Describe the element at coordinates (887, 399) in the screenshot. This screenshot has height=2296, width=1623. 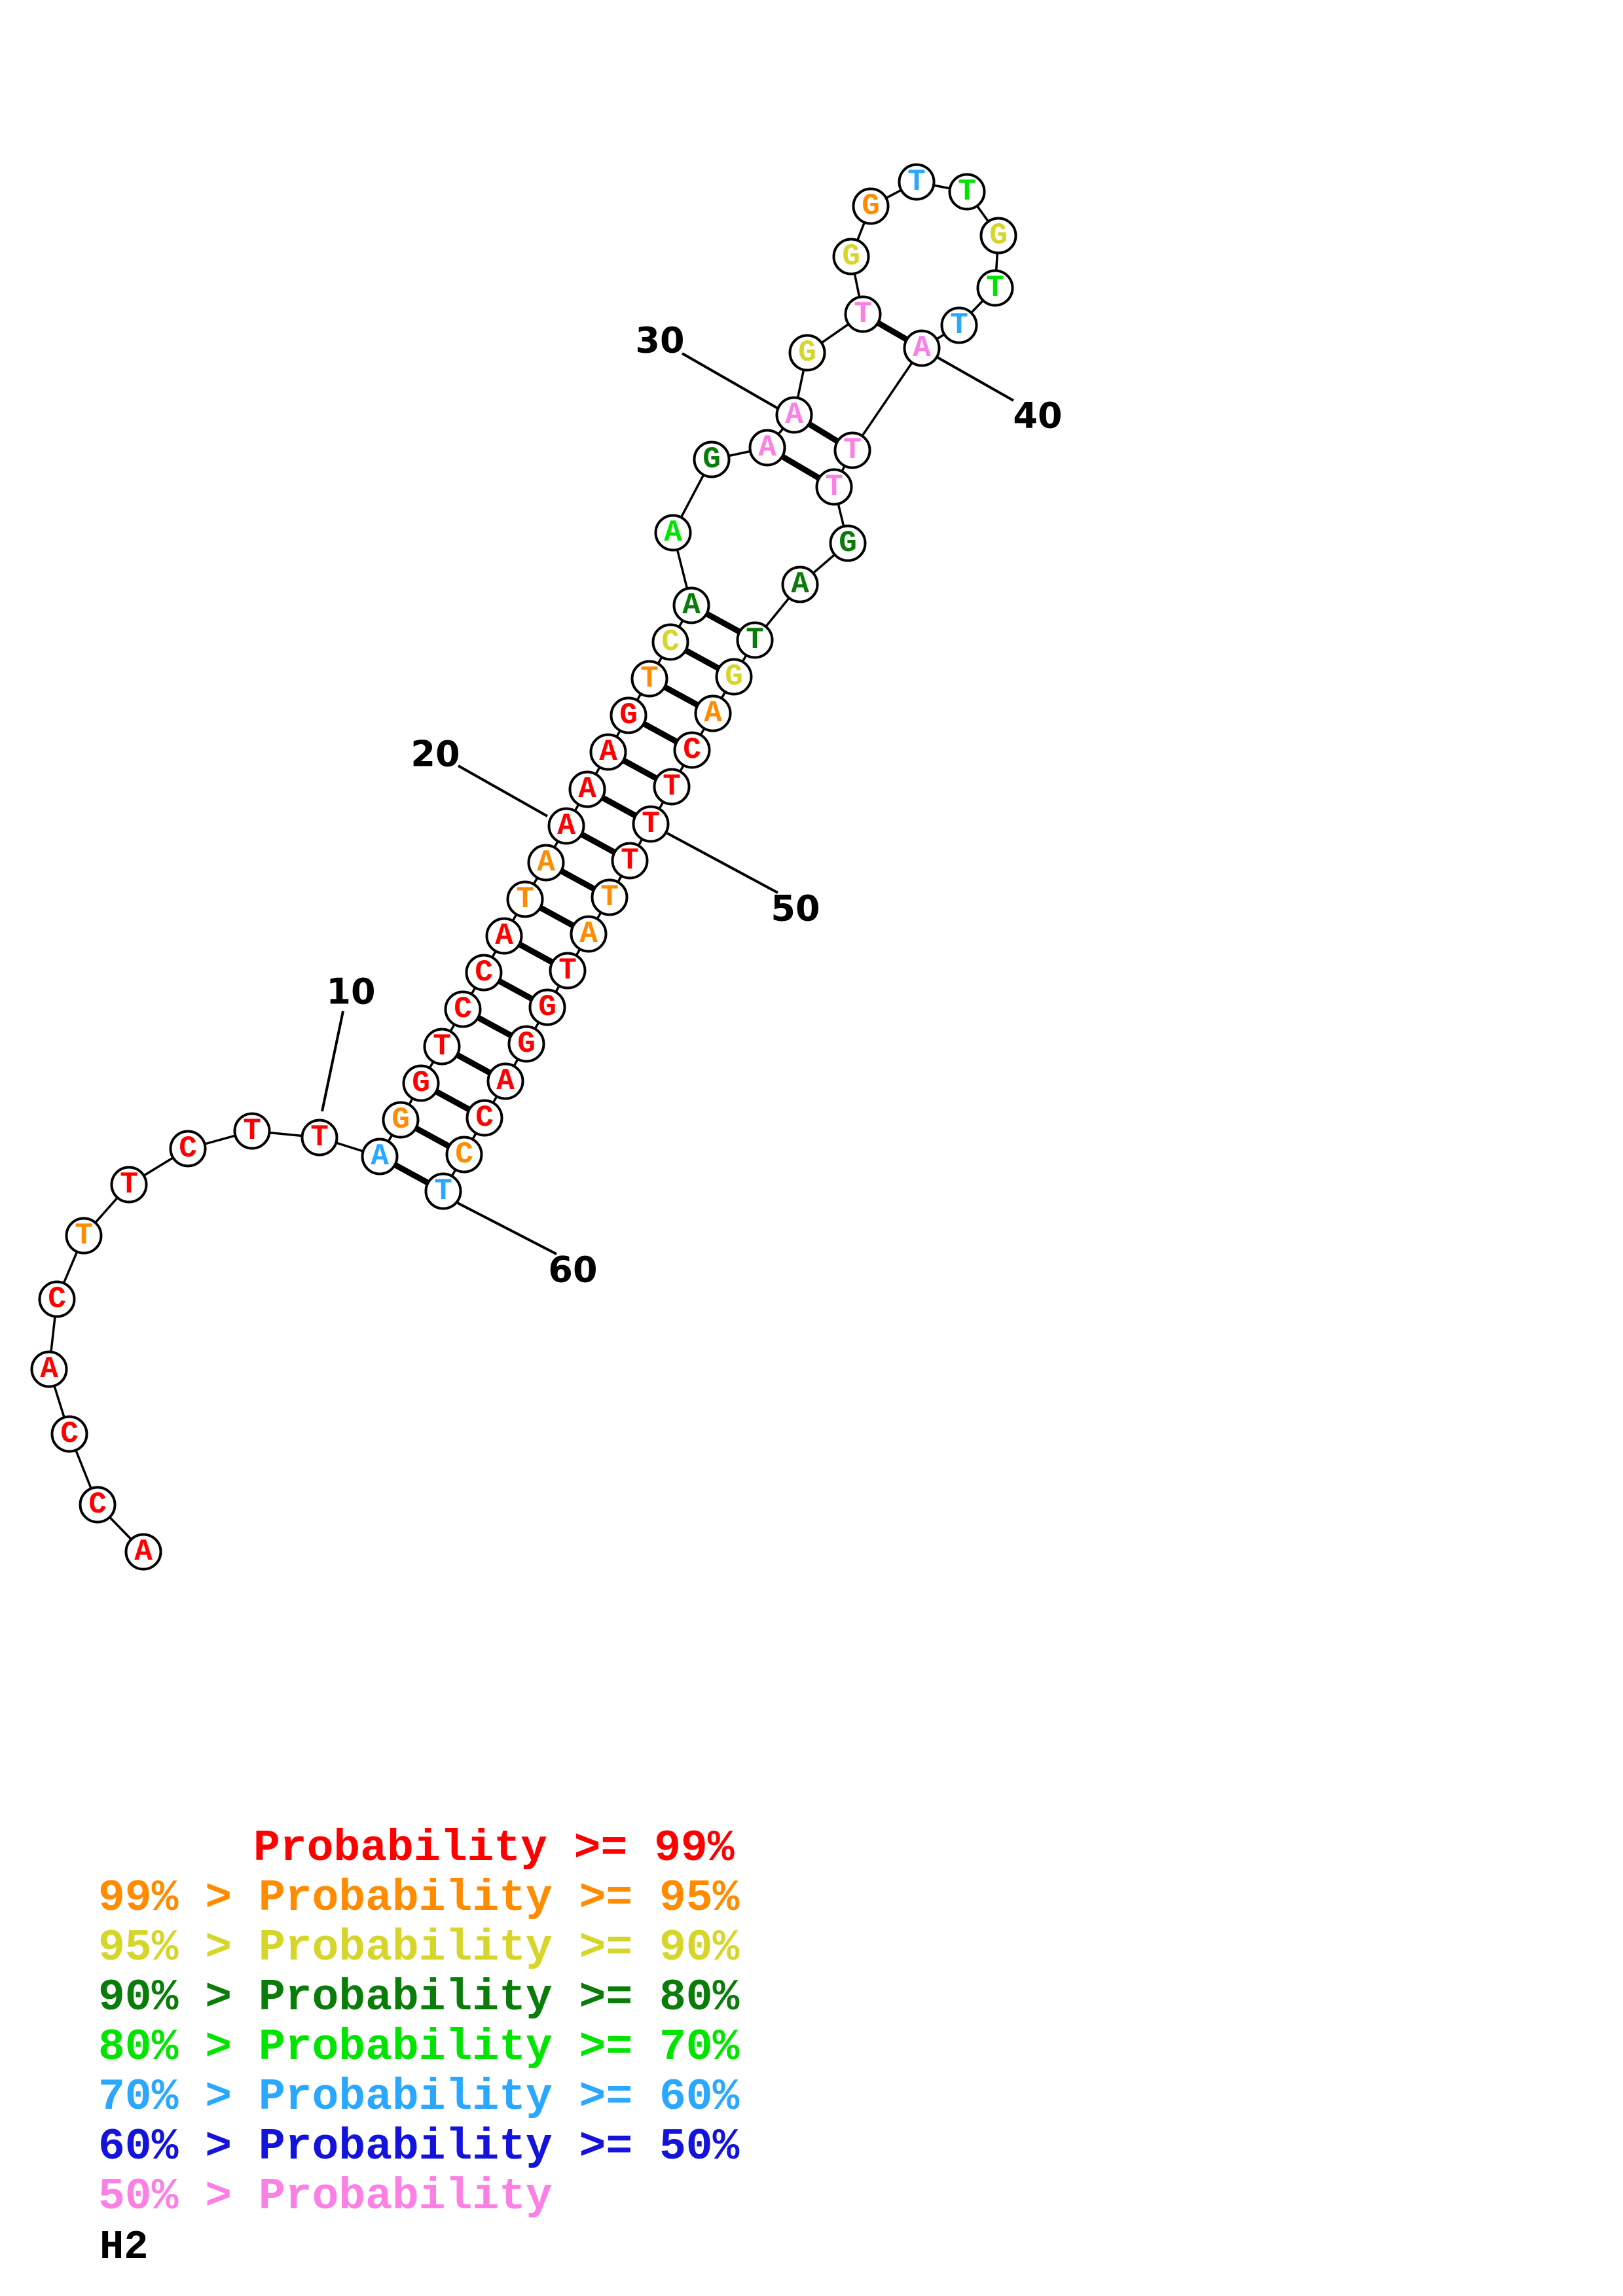
I see `backbone-link` at that location.